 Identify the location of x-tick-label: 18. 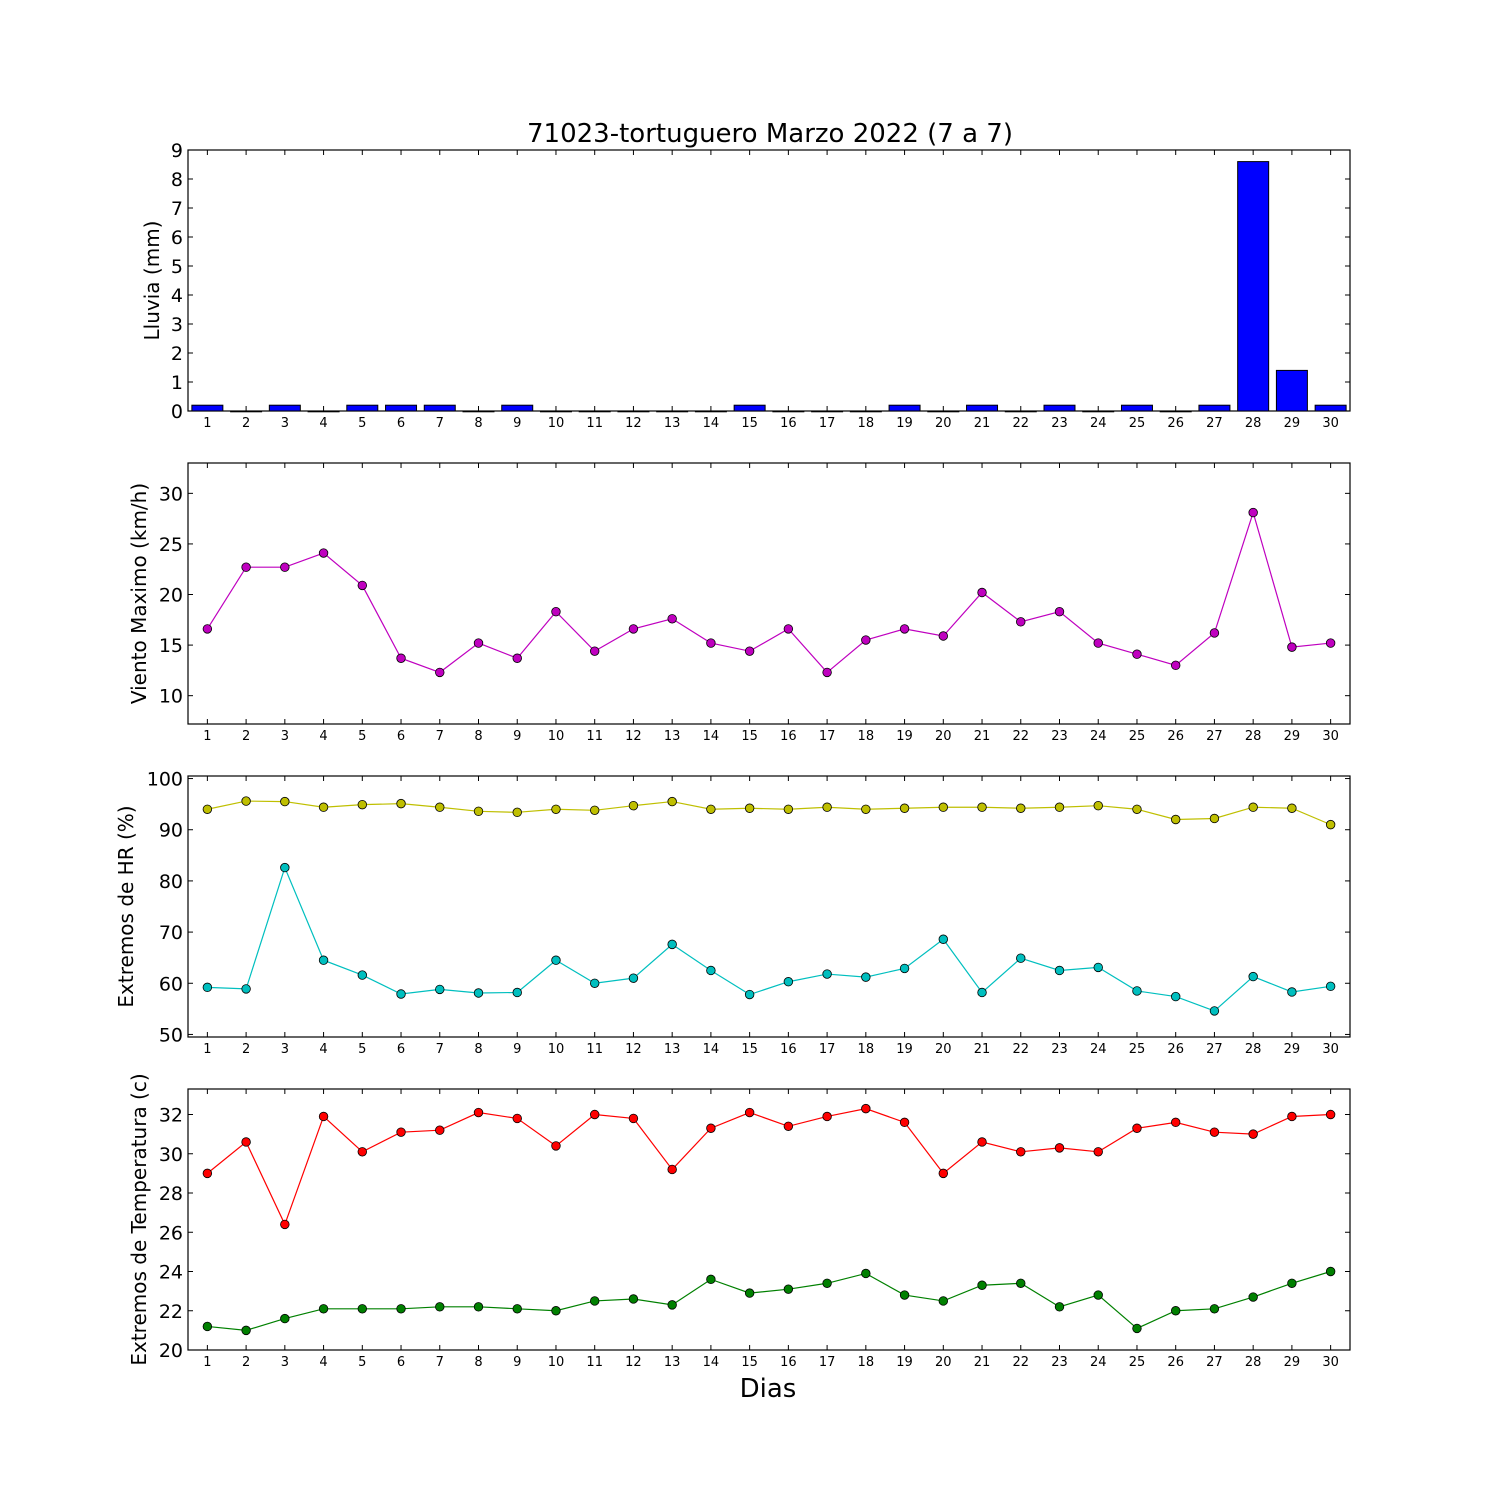
(866, 1362).